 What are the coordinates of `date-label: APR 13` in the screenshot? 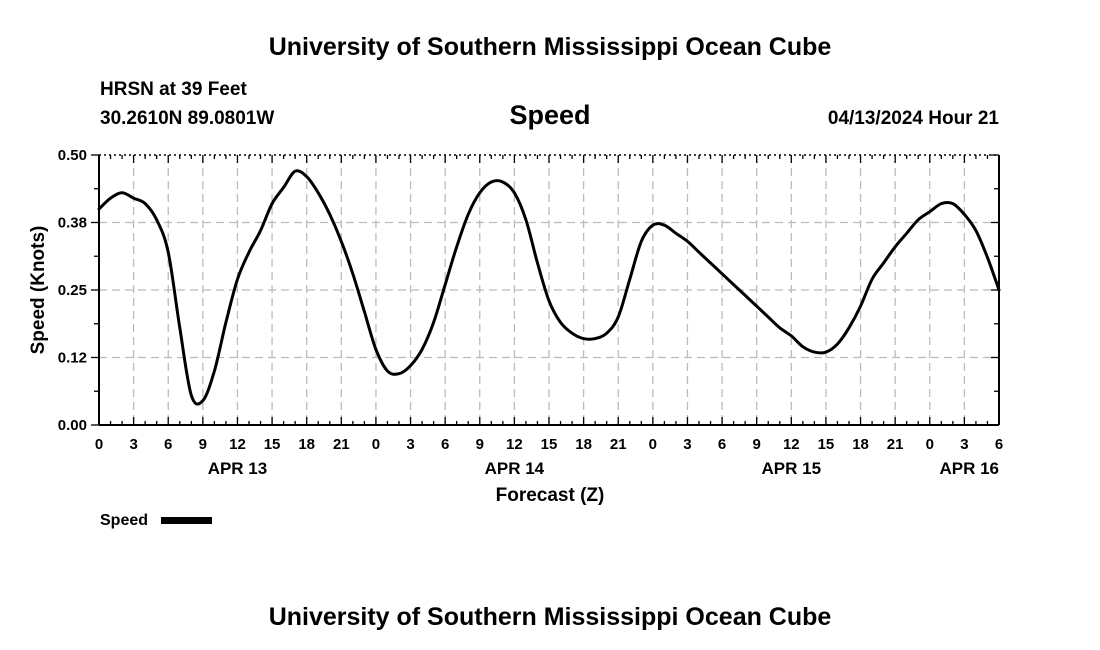 It's located at (238, 468).